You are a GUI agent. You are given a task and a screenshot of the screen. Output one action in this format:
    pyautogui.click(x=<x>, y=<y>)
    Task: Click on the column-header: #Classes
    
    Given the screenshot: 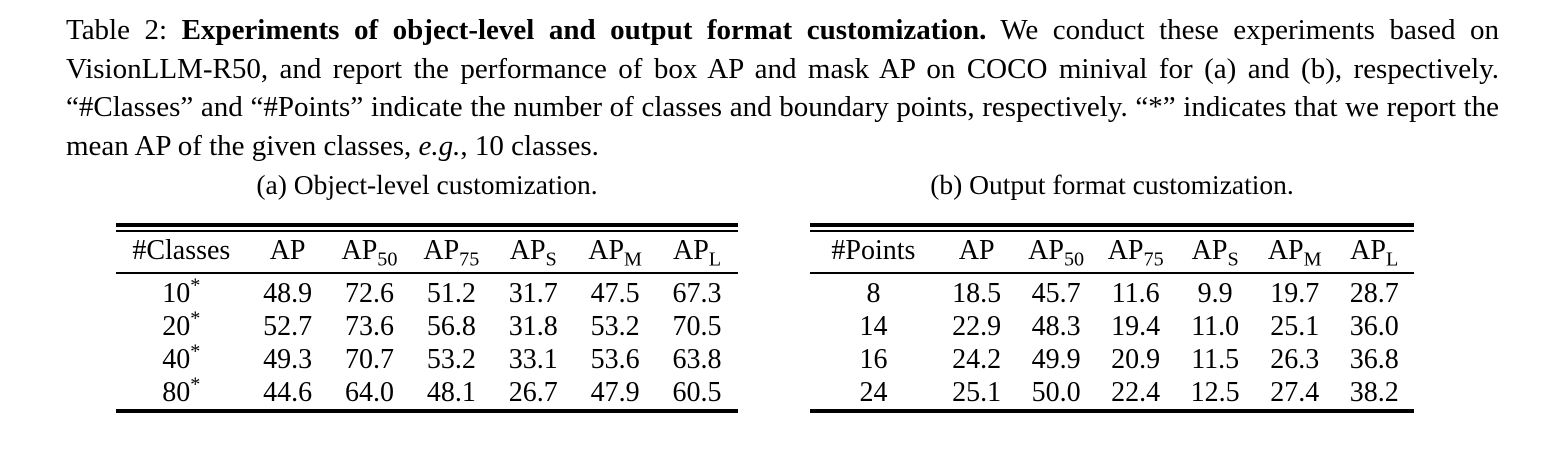 What is the action you would take?
    pyautogui.click(x=181, y=253)
    